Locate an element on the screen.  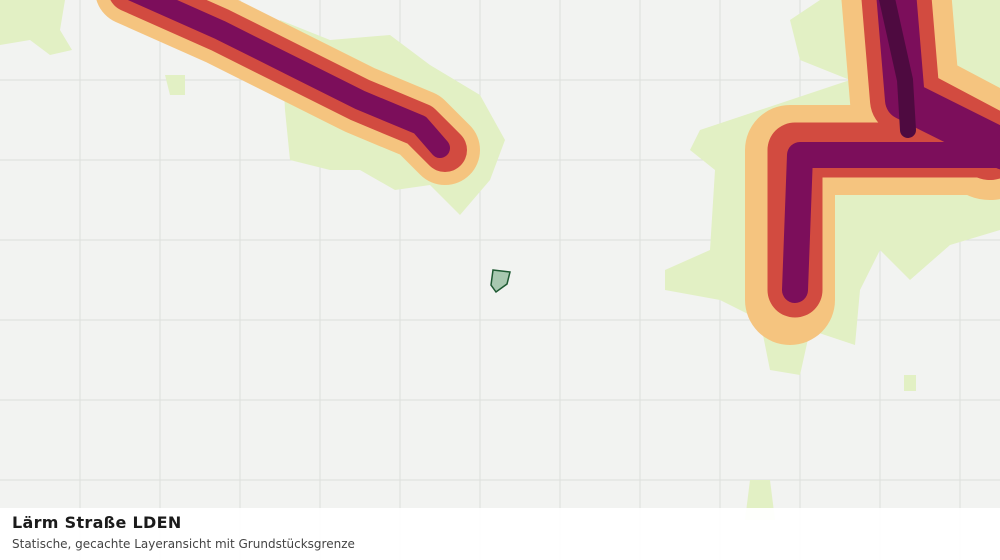
legend-title: Lärm Straße LDEN is located at coordinates (97, 522).